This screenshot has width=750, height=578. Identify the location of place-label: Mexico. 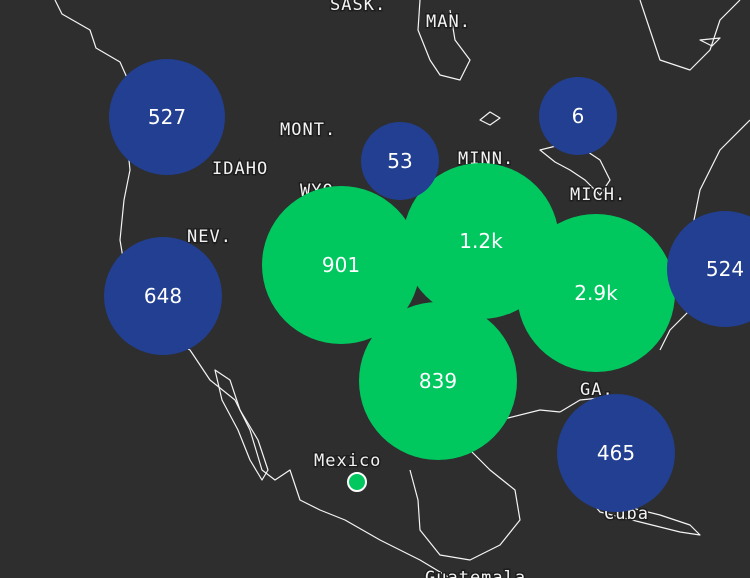
(347, 461).